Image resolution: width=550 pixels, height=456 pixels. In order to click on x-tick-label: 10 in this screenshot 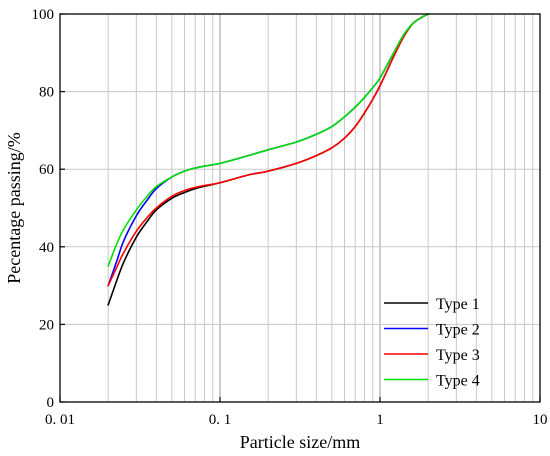, I will do `click(540, 420)`.